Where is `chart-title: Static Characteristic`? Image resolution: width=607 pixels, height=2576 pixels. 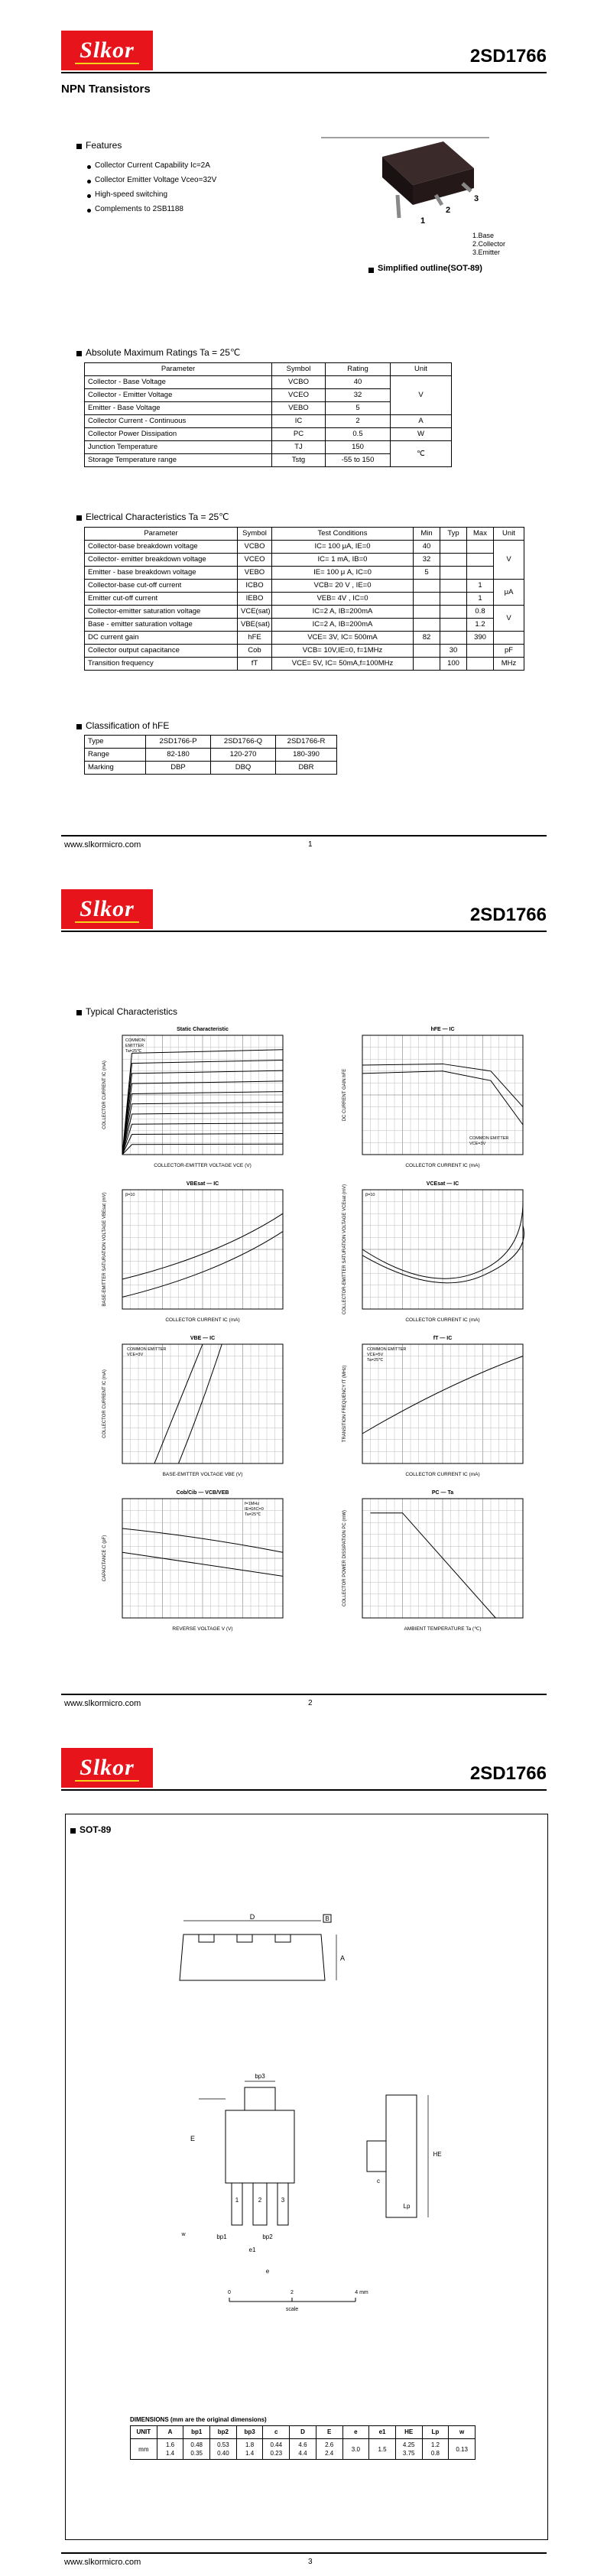 chart-title: Static Characteristic is located at coordinates (203, 1030).